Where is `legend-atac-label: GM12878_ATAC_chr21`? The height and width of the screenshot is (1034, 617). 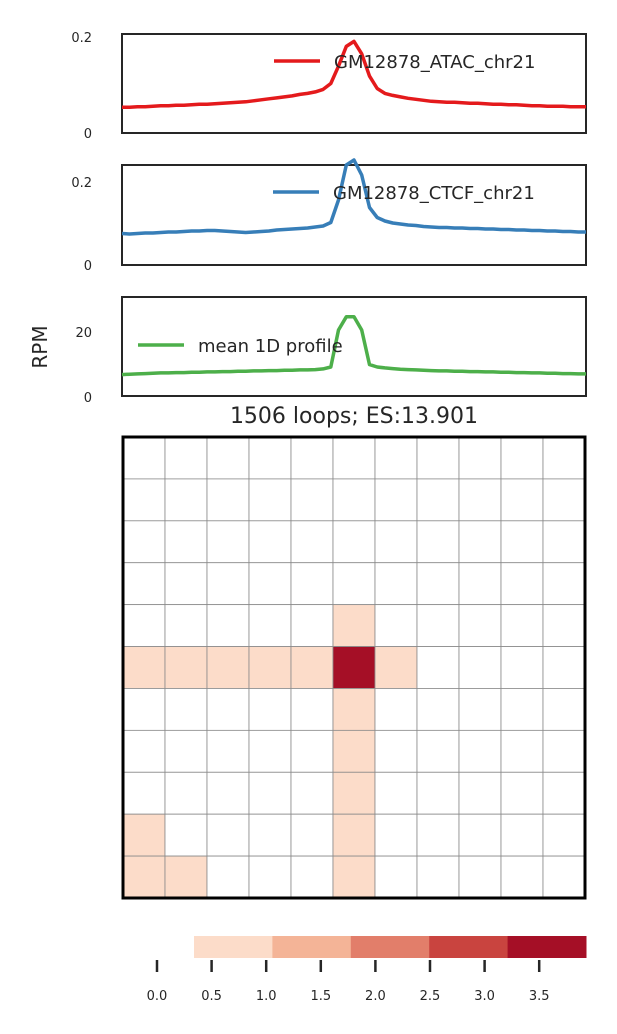 legend-atac-label: GM12878_ATAC_chr21 is located at coordinates (434, 62).